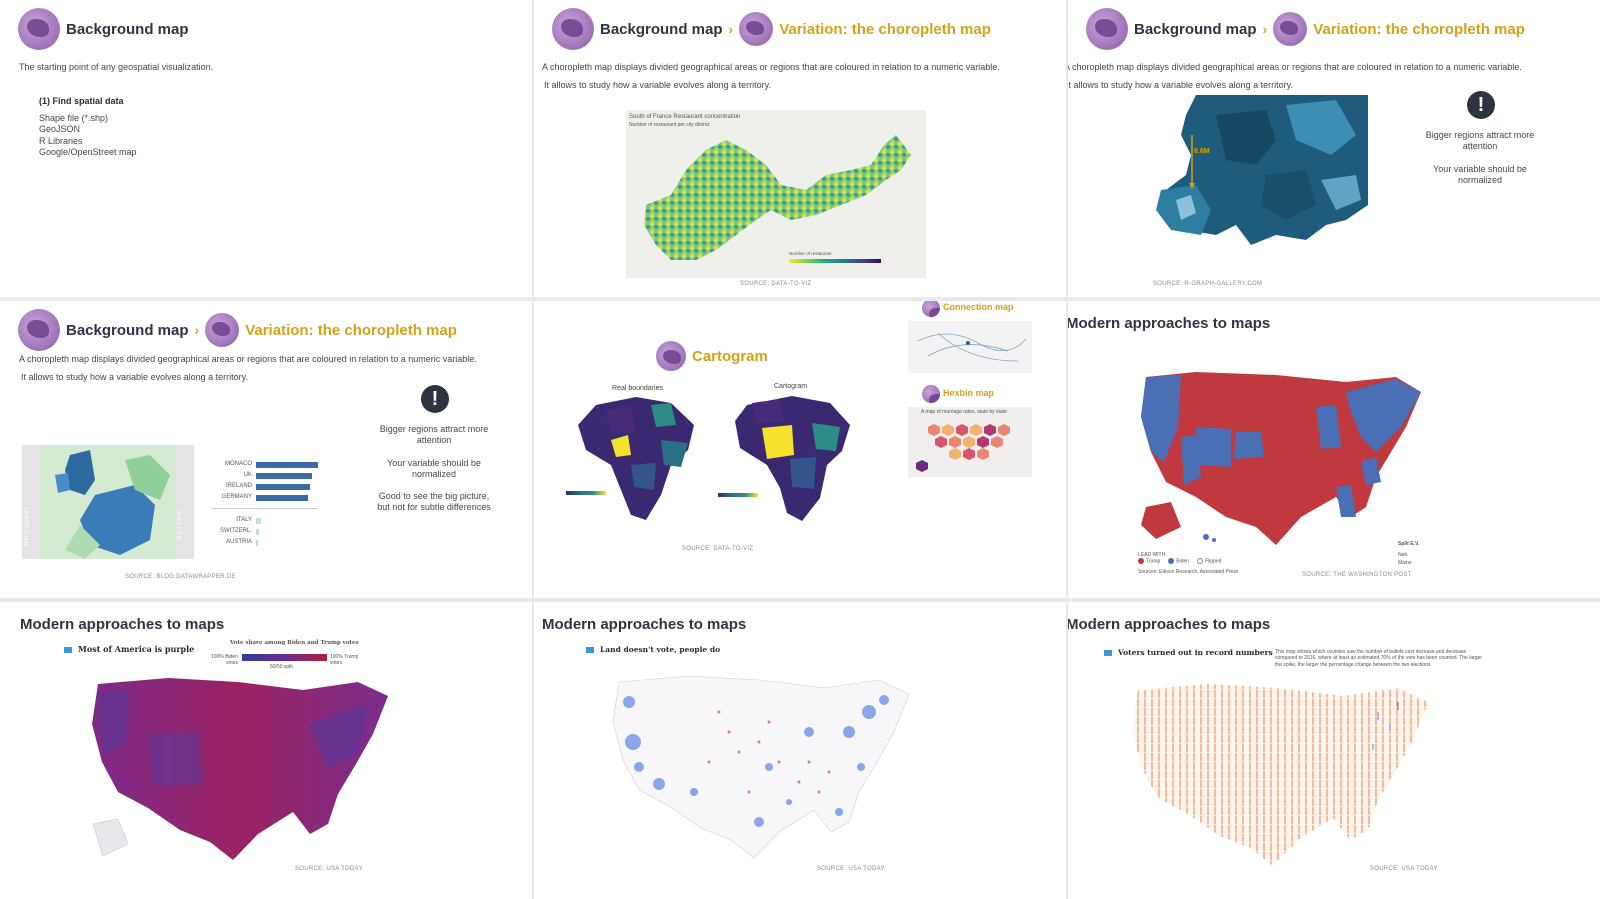 The height and width of the screenshot is (899, 1600). I want to click on hexbin-map-title: Hexbin map, so click(969, 393).